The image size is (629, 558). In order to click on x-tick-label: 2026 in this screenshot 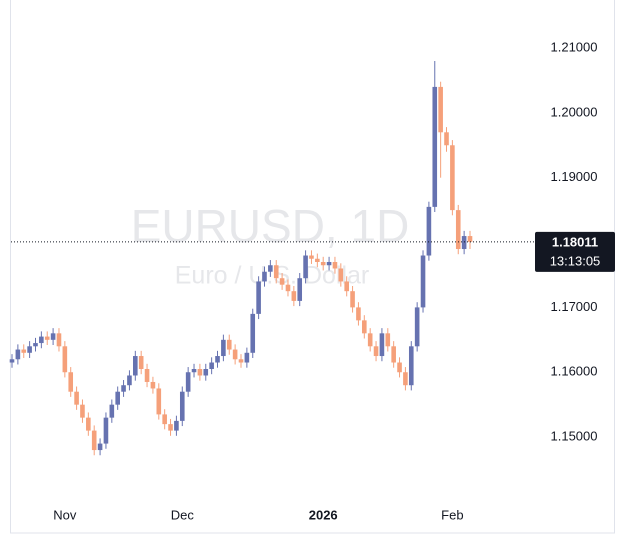, I will do `click(323, 514)`.